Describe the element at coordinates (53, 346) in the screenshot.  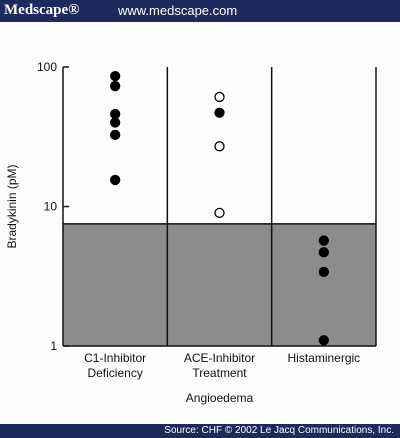
I see `y-tick-label: 1` at that location.